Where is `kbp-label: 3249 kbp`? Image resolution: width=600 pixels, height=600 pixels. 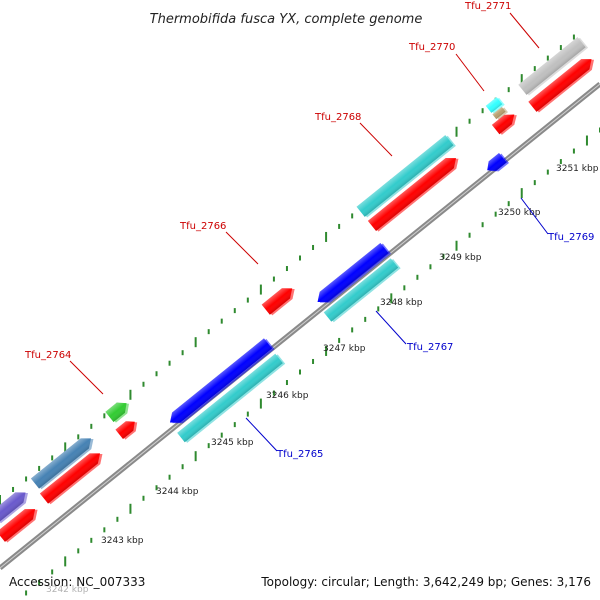 kbp-label: 3249 kbp is located at coordinates (460, 258).